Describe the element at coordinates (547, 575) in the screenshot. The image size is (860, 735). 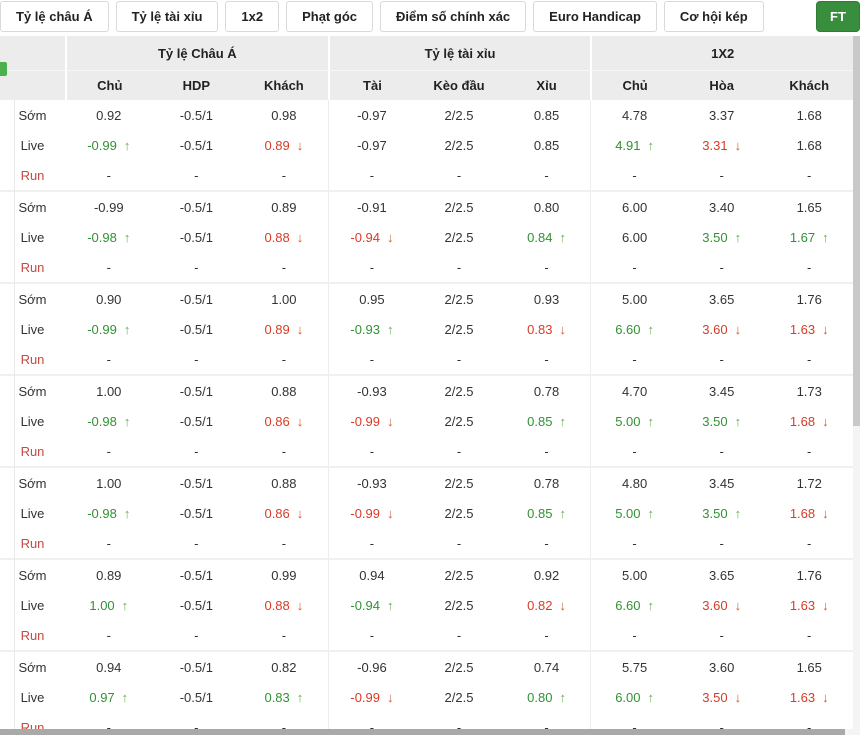
I see `odds-cell: 0.92` at that location.